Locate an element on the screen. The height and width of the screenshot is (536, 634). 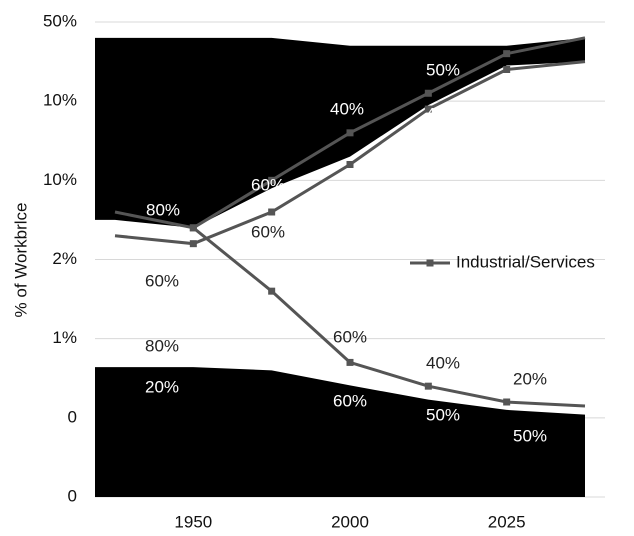
y-axis-label: % of Workbrlce is located at coordinates (20, 260).